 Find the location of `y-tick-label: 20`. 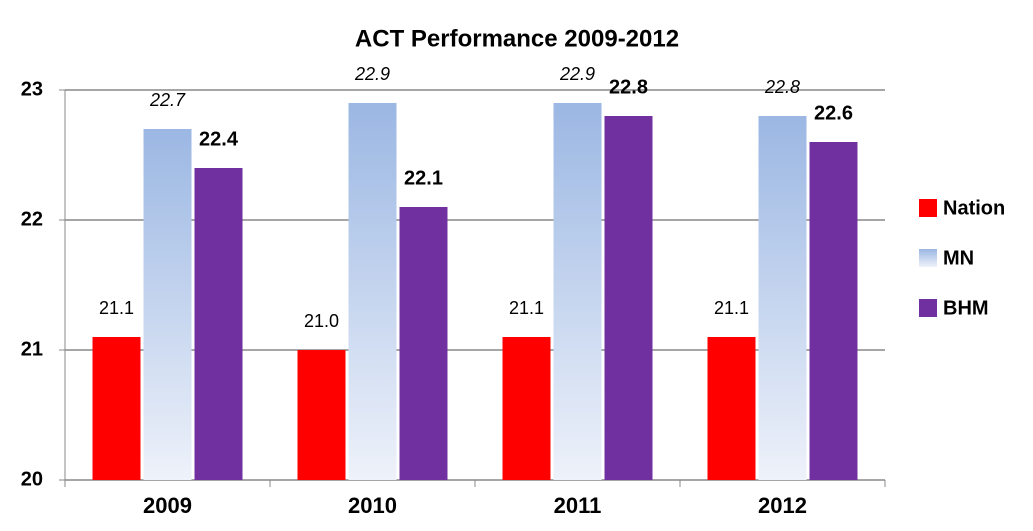

y-tick-label: 20 is located at coordinates (32, 479).